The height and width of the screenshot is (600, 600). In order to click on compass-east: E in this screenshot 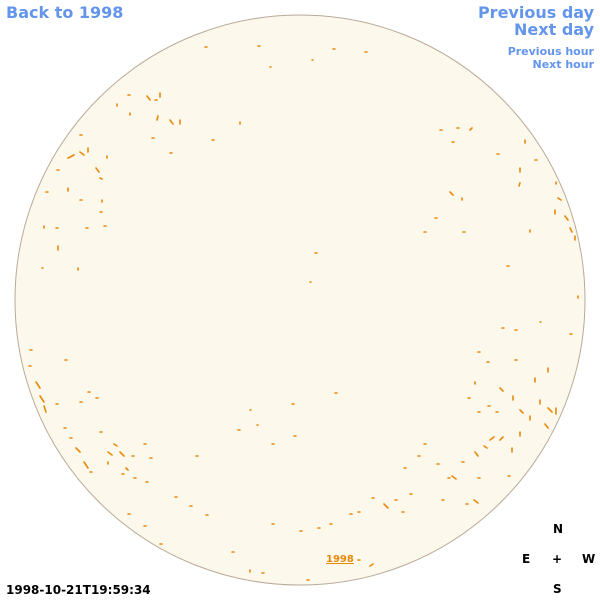, I will do `click(526, 559)`.